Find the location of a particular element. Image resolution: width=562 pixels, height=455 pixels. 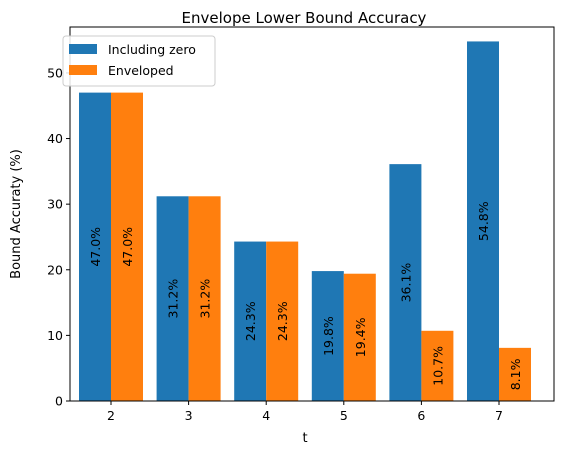

bar-label-including-zero-4: 24.3% is located at coordinates (250, 321).